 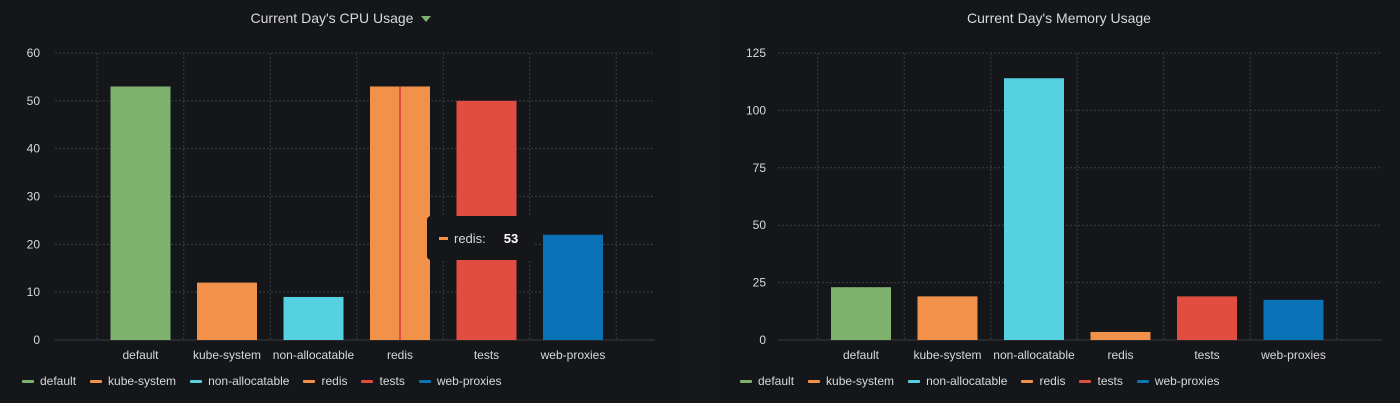 What do you see at coordinates (760, 168) in the screenshot?
I see `y-tick-label: 75` at bounding box center [760, 168].